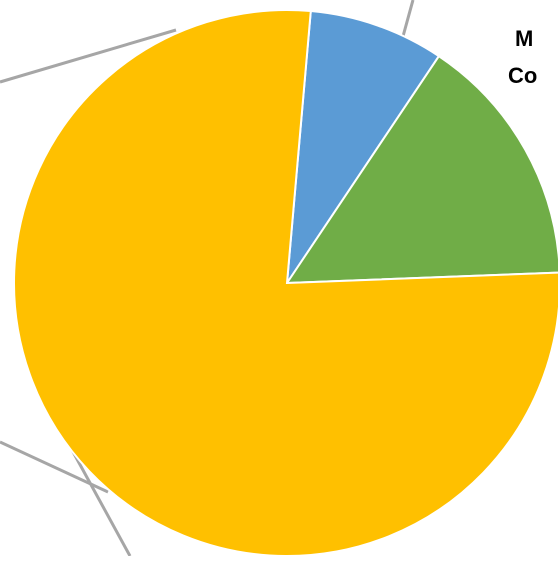 The image size is (558, 561). Describe the element at coordinates (524, 38) in the screenshot. I see `edge-label-line1: M` at that location.